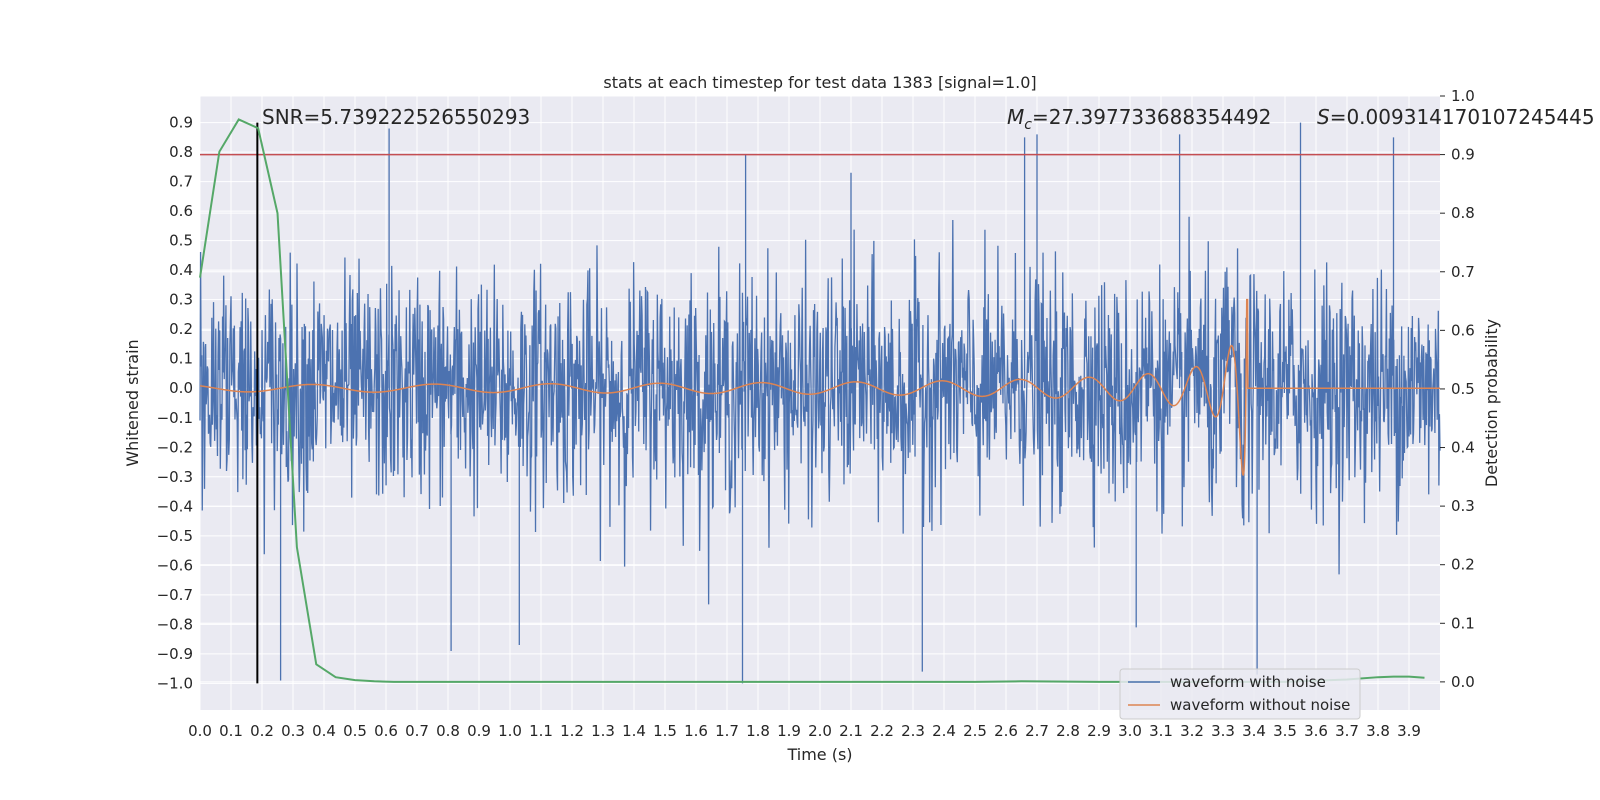 Image resolution: width=1600 pixels, height=800 pixels. Describe the element at coordinates (181, 270) in the screenshot. I see `y-tick-label: 0.4` at that location.